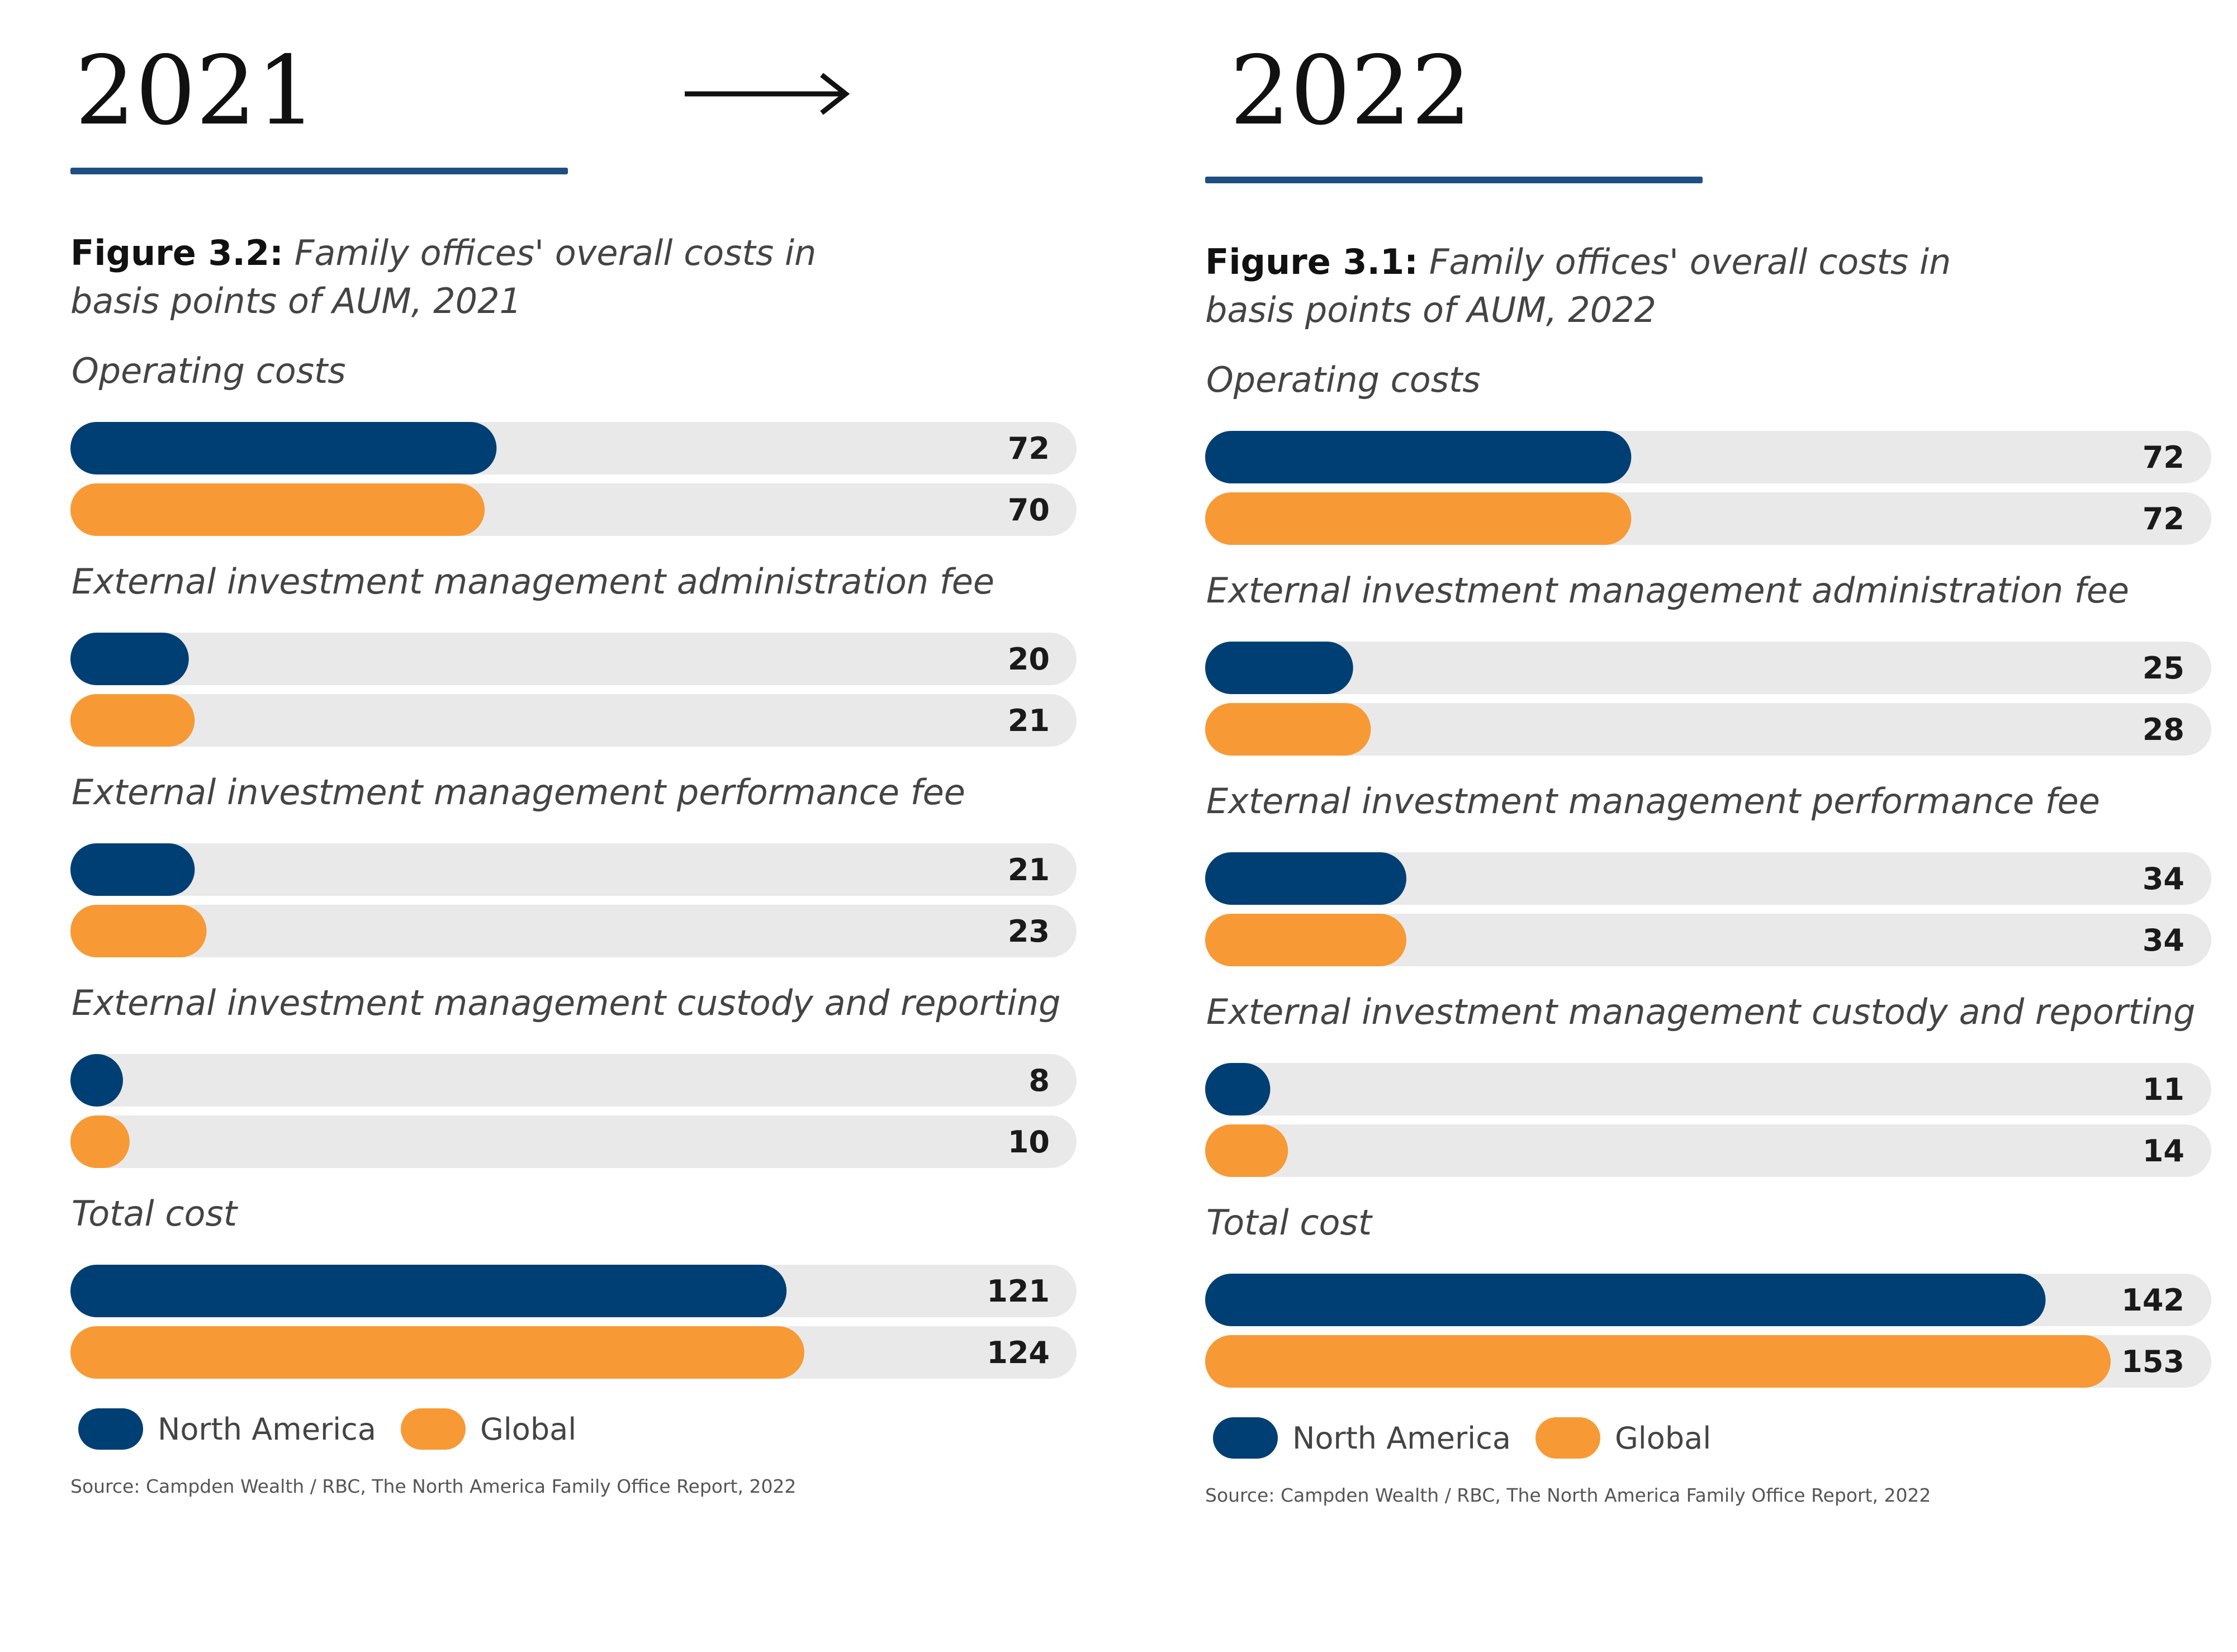  Describe the element at coordinates (1029, 510) in the screenshot. I see `value-label-global-operating-costs: 70` at that location.